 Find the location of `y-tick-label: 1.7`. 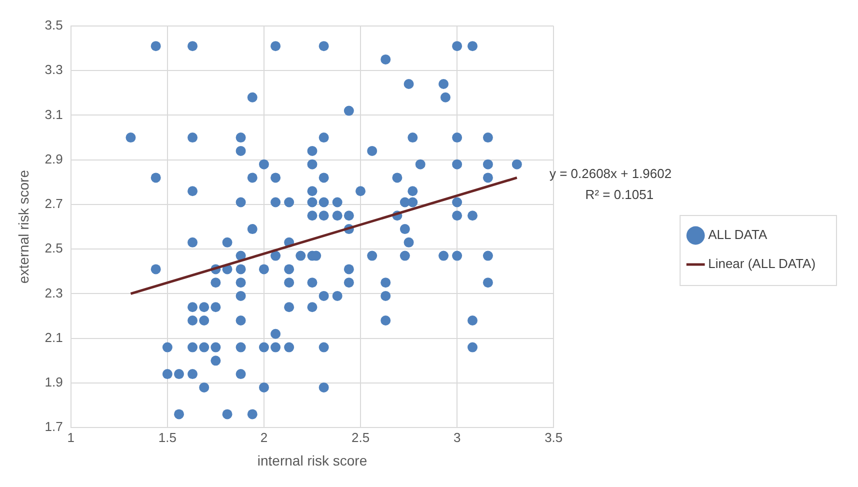

y-tick-label: 1.7 is located at coordinates (53, 426).